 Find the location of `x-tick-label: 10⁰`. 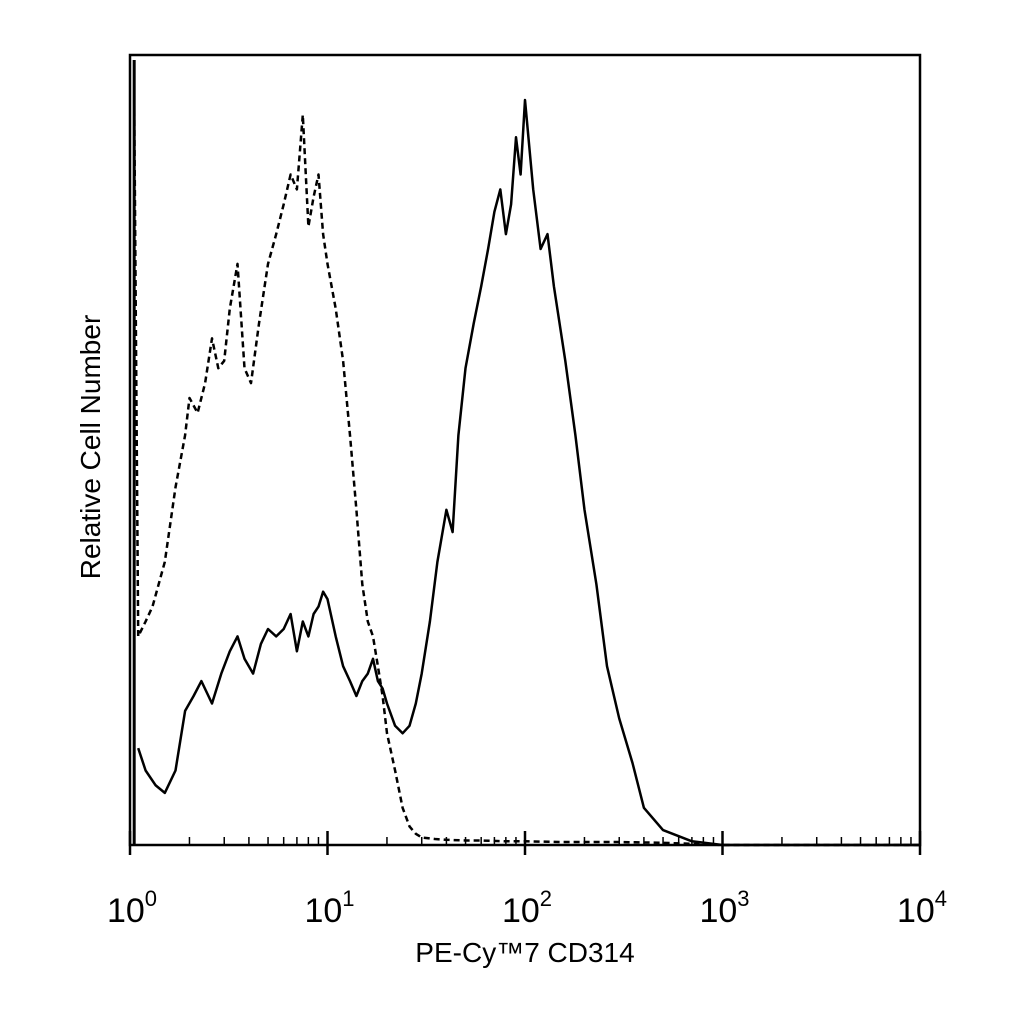

x-tick-label: 10⁰ is located at coordinates (132, 908).